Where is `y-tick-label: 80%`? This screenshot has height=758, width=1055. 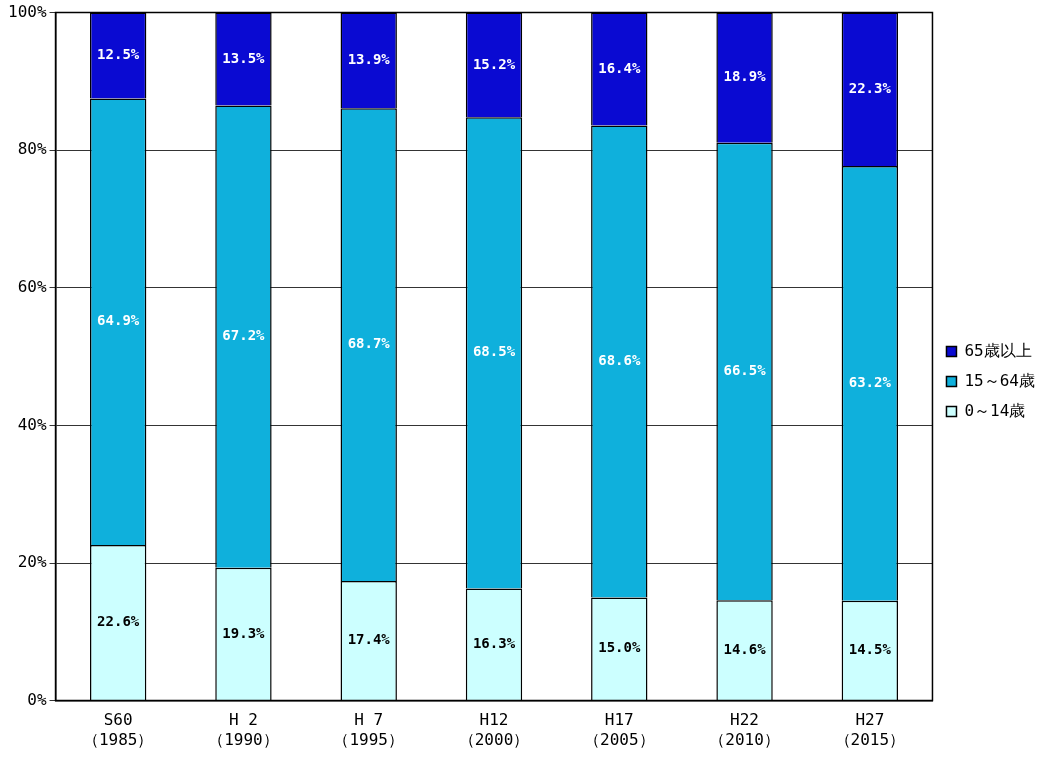 y-tick-label: 80% is located at coordinates (32, 149).